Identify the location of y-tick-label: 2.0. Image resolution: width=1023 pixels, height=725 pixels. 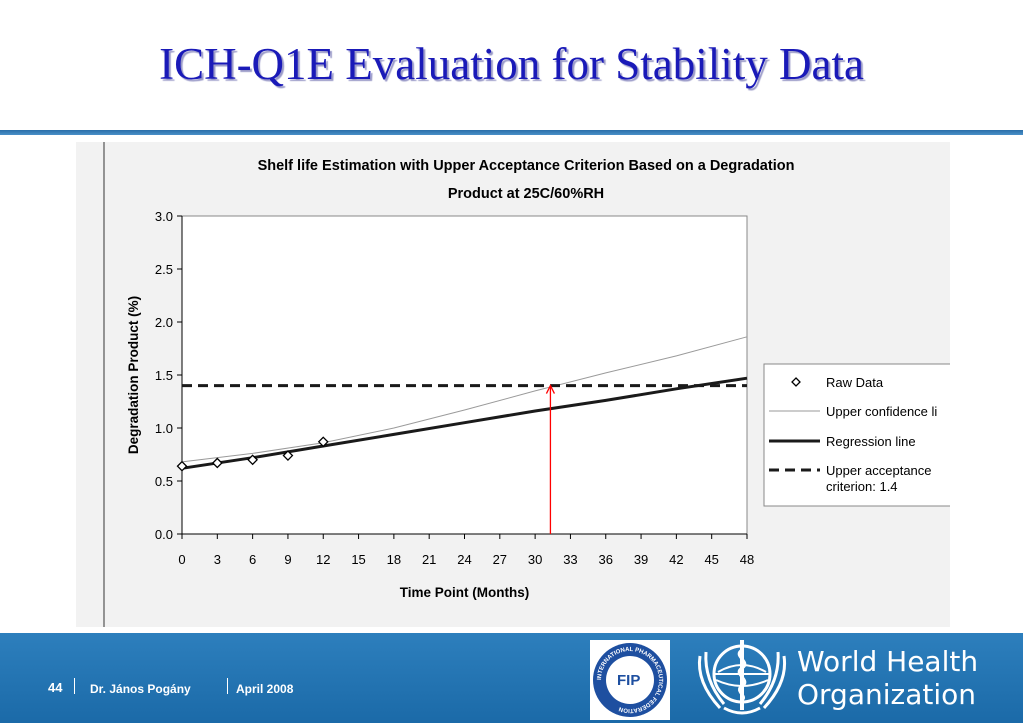
(164, 322).